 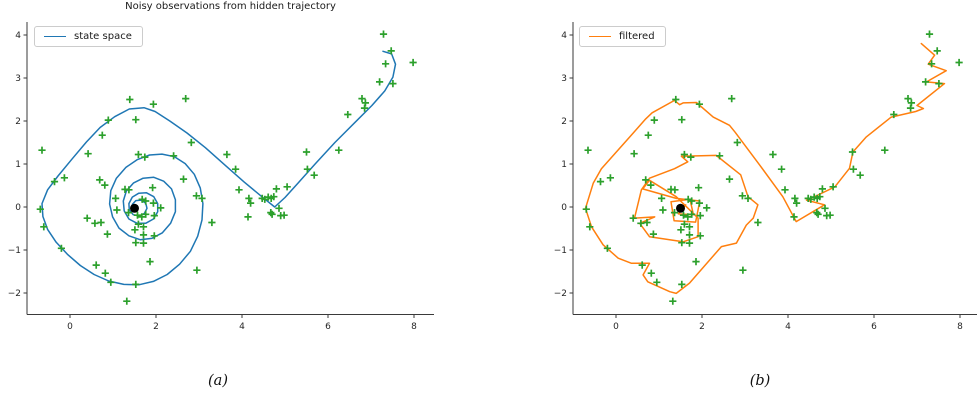 What do you see at coordinates (55, 36) in the screenshot?
I see `state-space-line-swatch` at bounding box center [55, 36].